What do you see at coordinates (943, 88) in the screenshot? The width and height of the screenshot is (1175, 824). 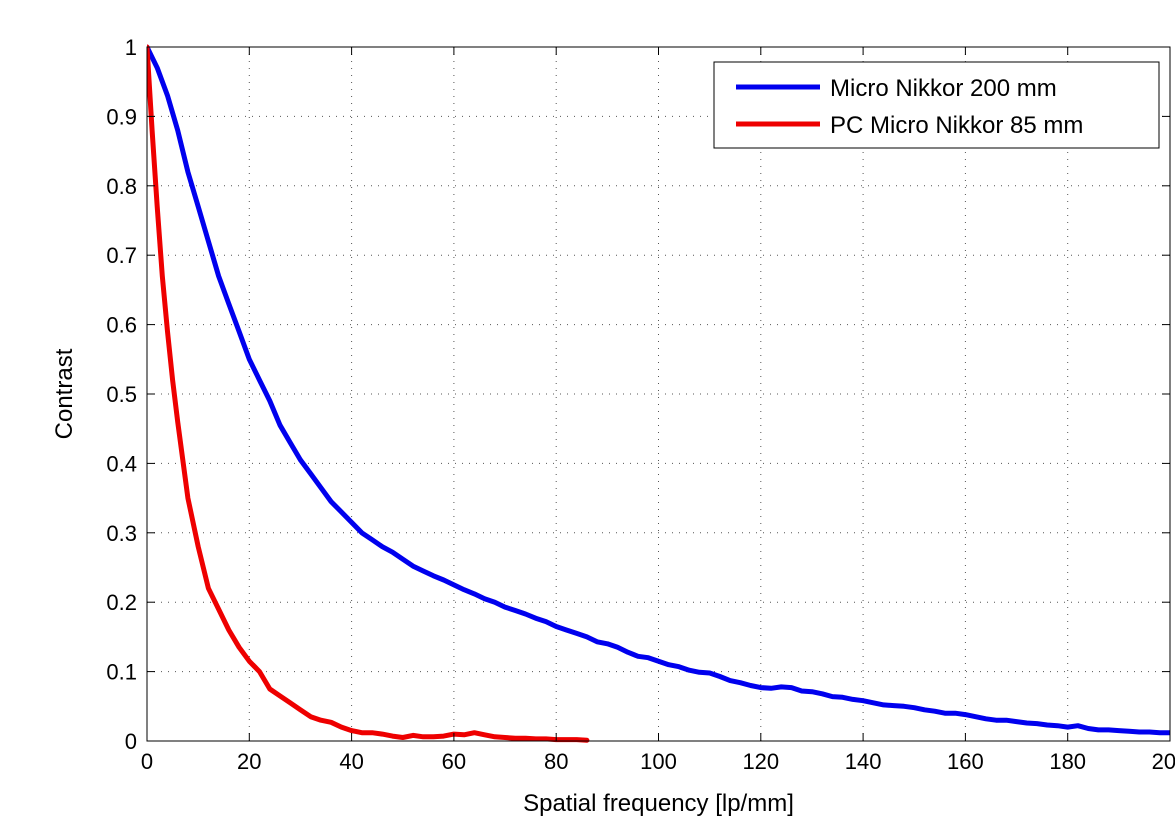 I see `legend-label-micro-nikkor-200: Micro Nikkor 200 mm` at bounding box center [943, 88].